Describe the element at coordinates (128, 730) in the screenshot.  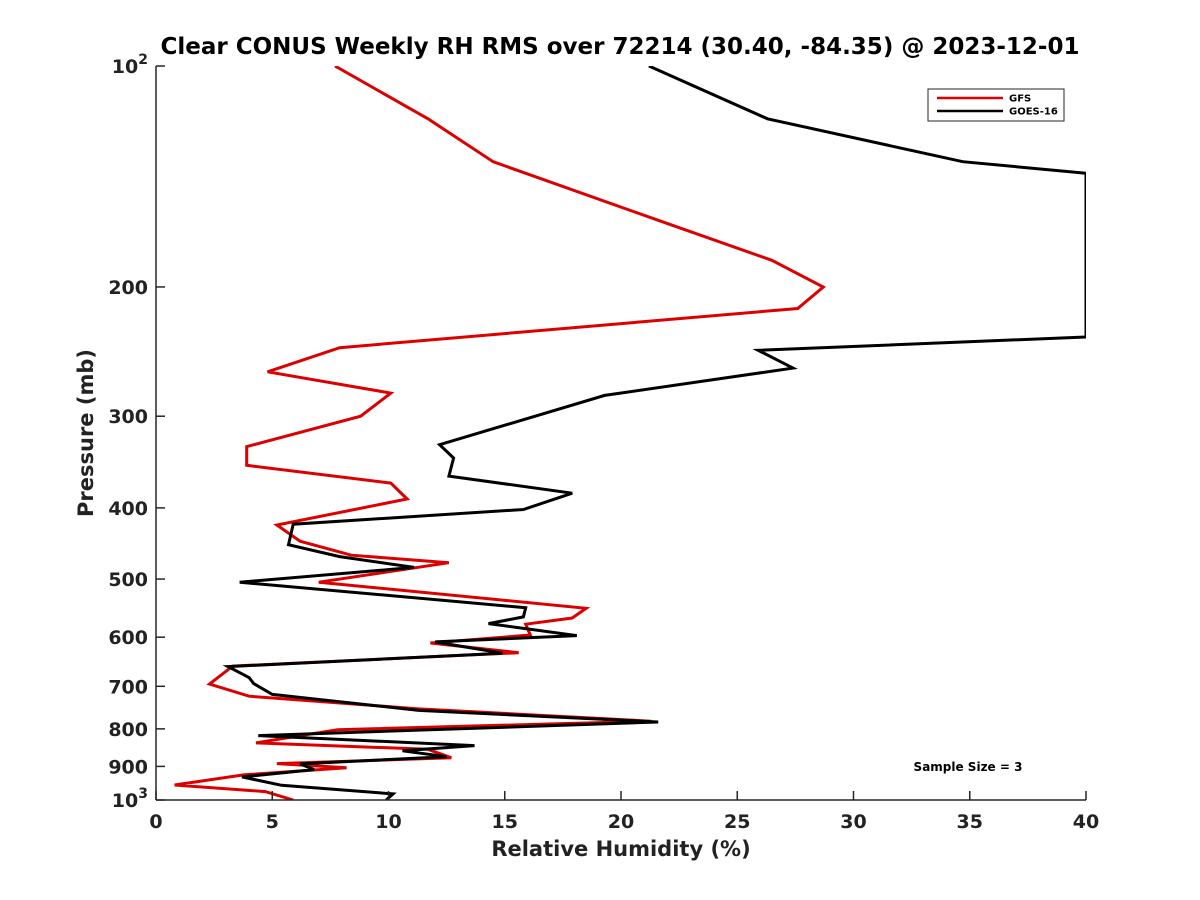
I see `y-tick-label: 800` at that location.